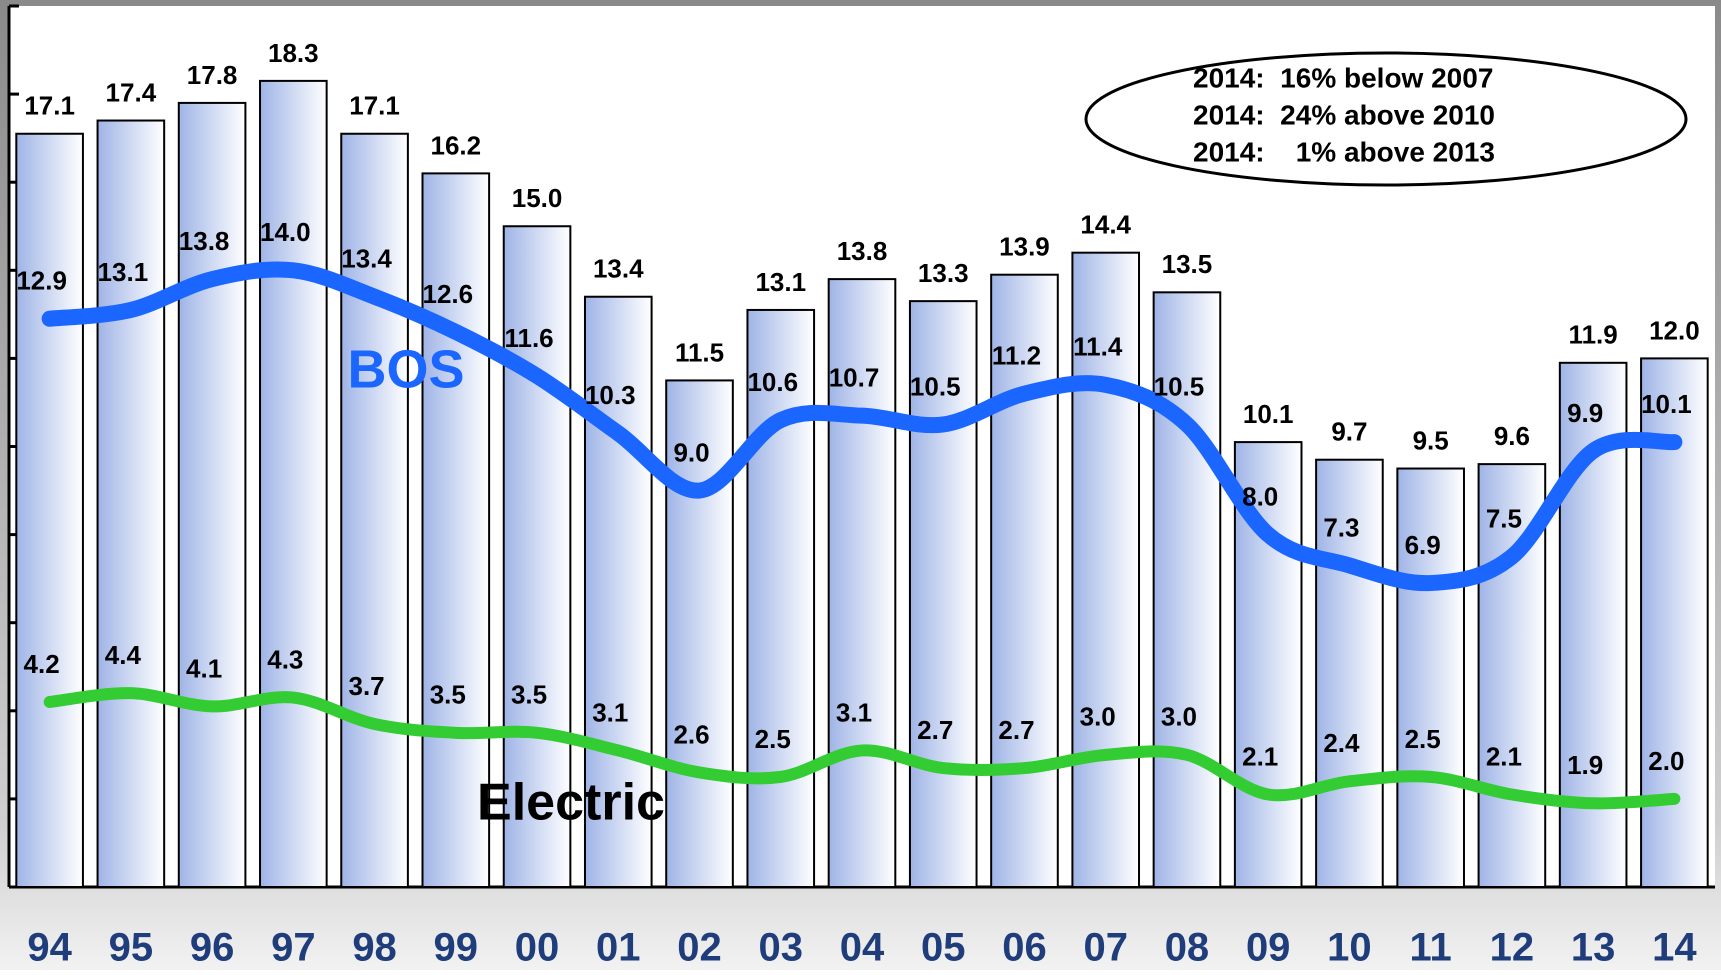 The image size is (1721, 975). I want to click on line-value-label: 6.9, so click(1423, 545).